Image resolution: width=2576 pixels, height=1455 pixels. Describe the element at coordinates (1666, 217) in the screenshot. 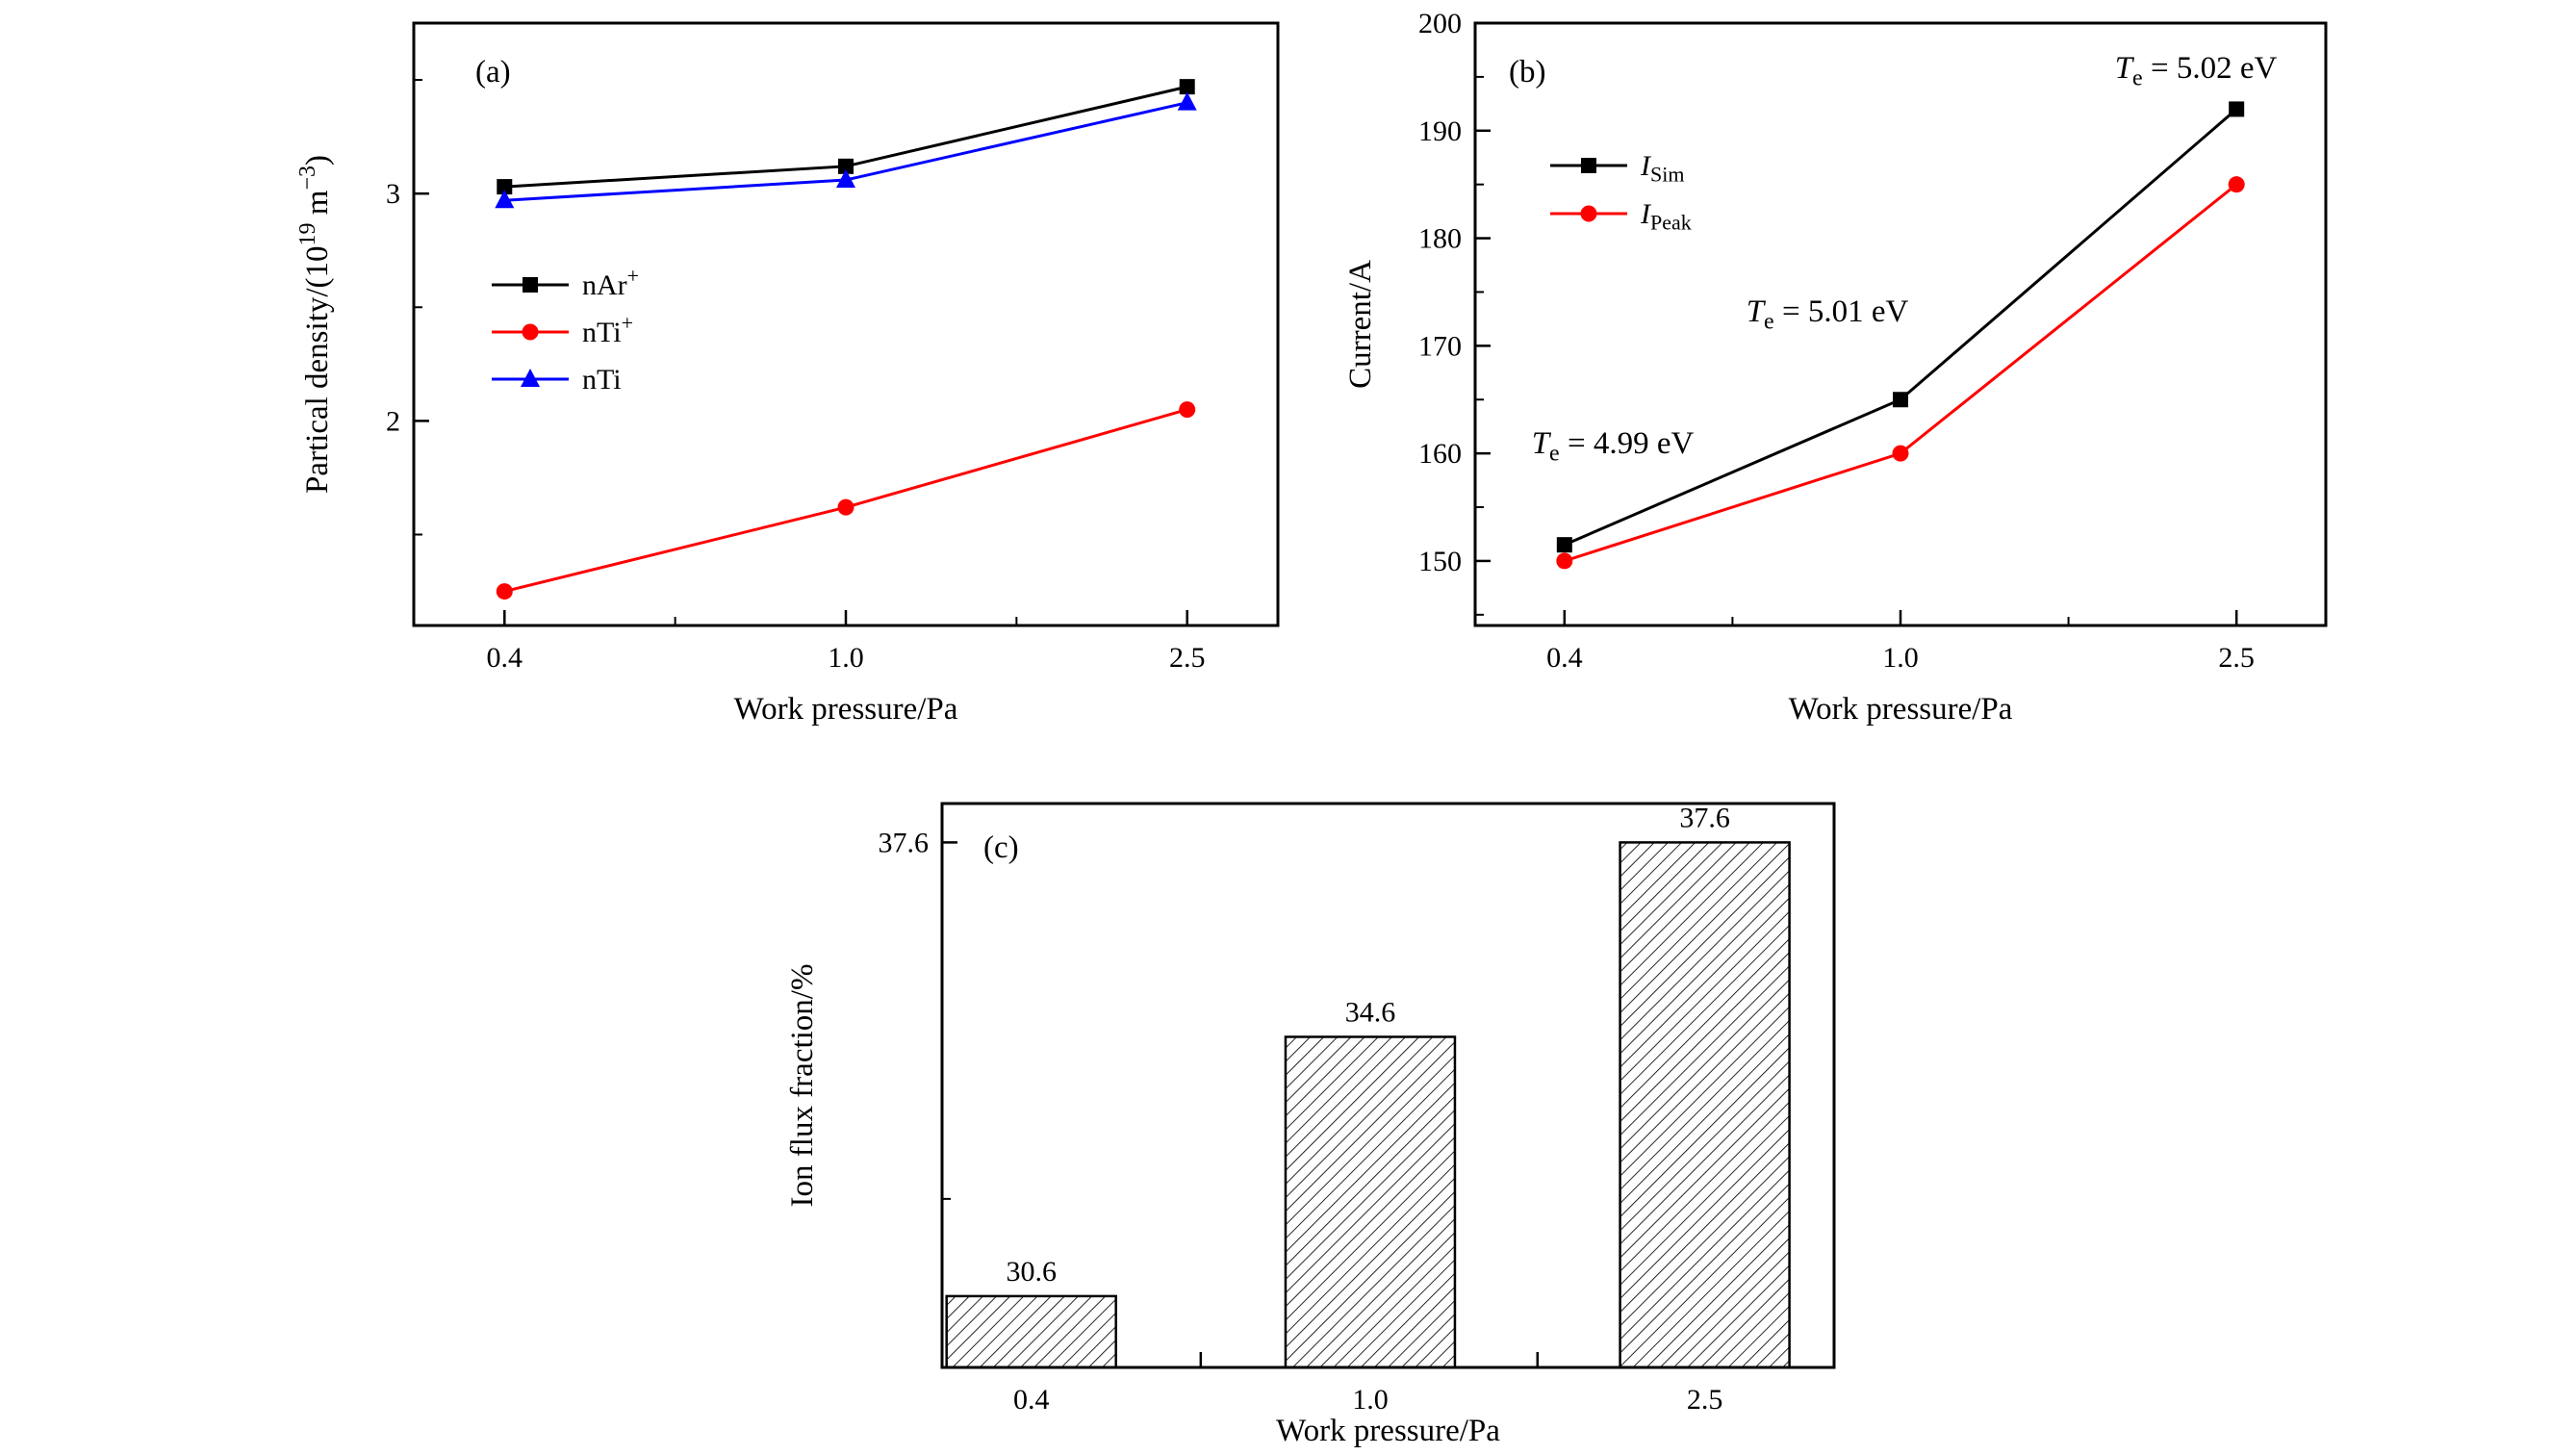

I see `legend-label: IPeak` at that location.